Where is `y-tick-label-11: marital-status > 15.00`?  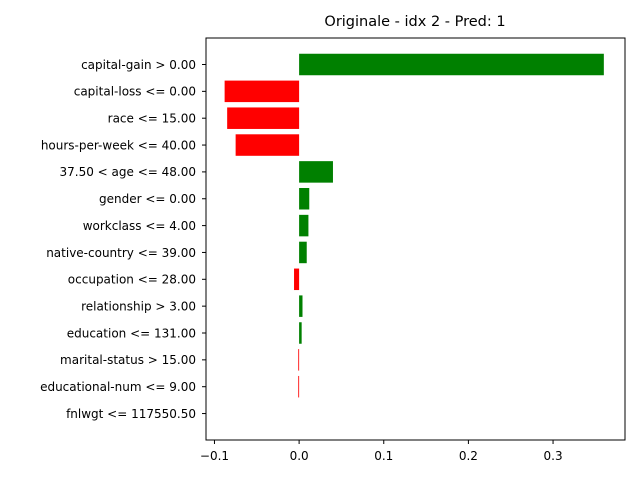 y-tick-label-11: marital-status > 15.00 is located at coordinates (128, 360).